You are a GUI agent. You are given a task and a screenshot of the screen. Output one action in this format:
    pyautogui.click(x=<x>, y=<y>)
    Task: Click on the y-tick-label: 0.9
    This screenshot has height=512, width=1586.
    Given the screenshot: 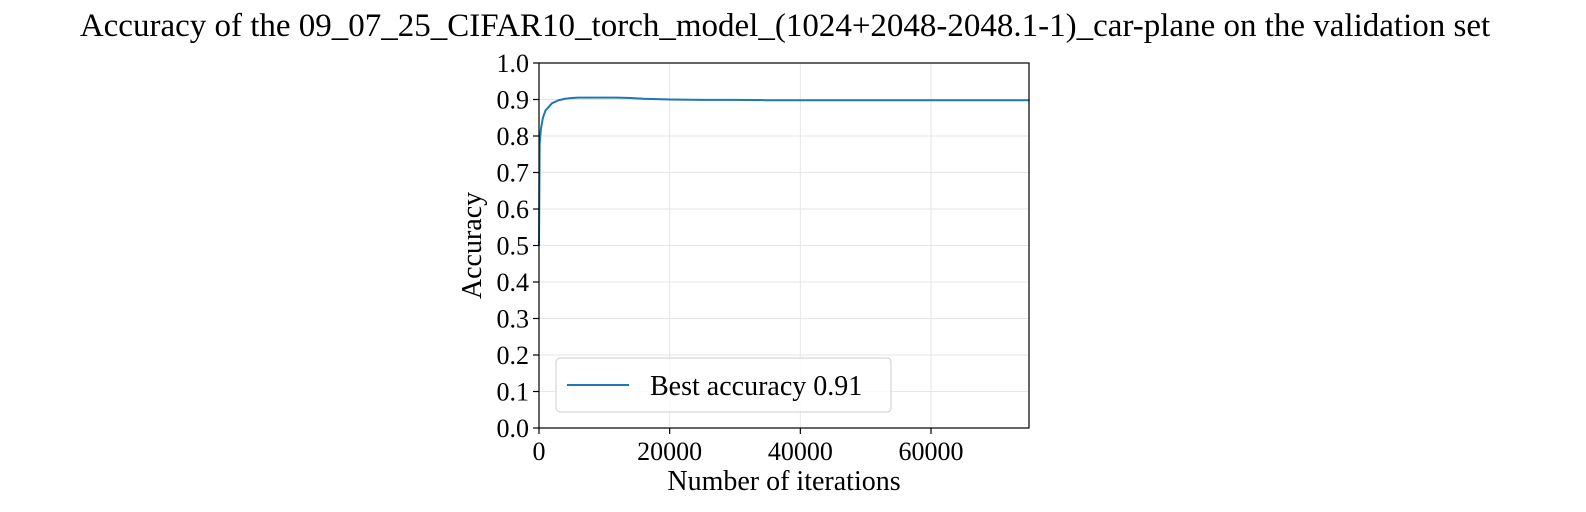 What is the action you would take?
    pyautogui.click(x=513, y=100)
    